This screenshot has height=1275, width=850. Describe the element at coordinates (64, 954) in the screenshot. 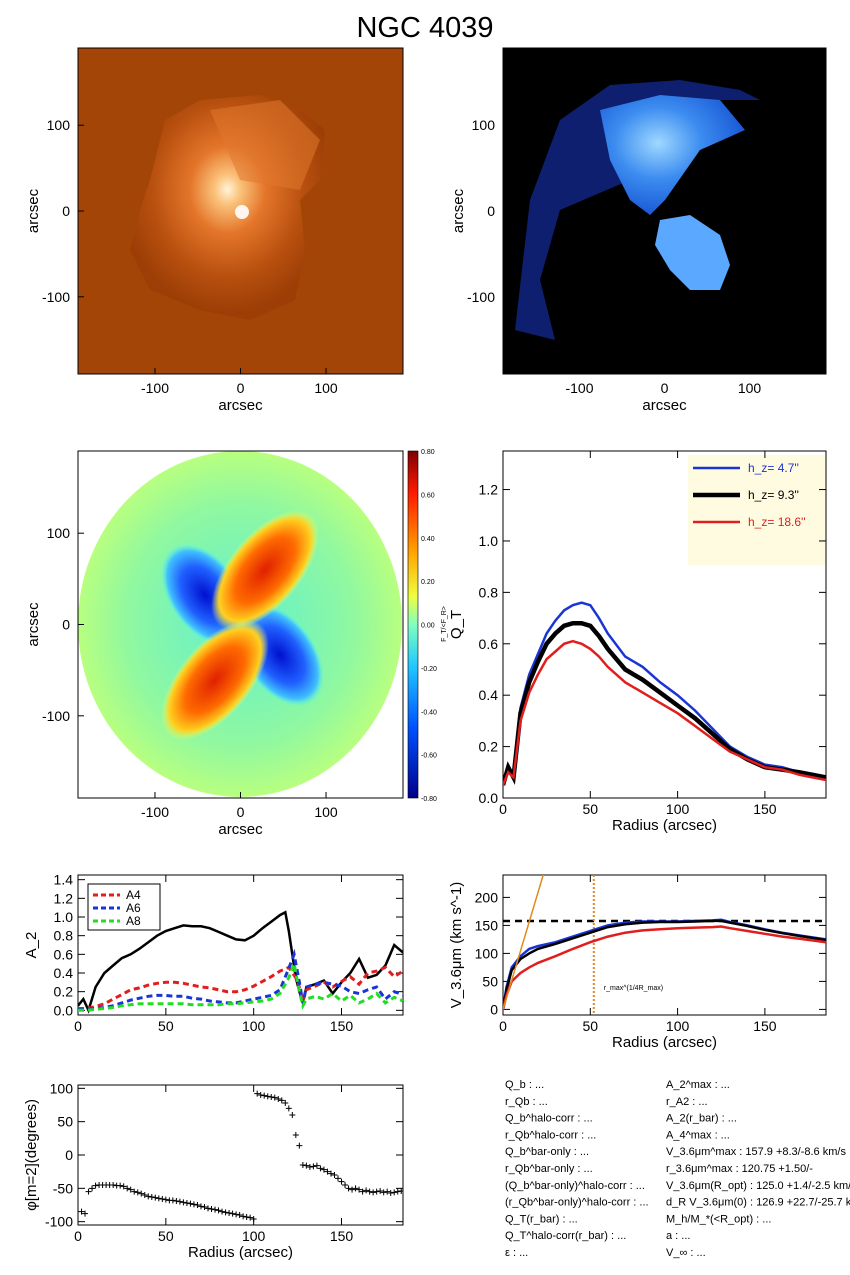

I see `modes-ytick-label: 0.6` at that location.